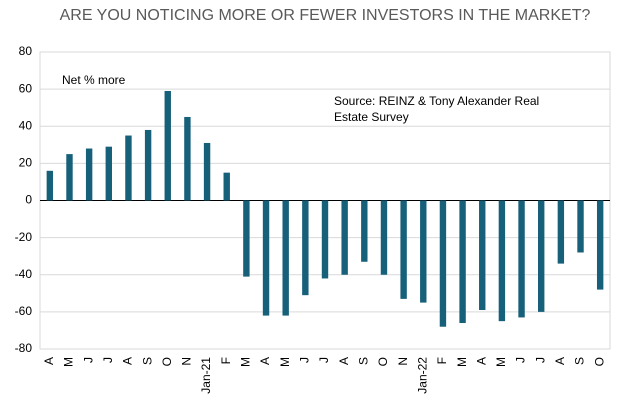  What do you see at coordinates (24, 237) in the screenshot?
I see `y-tick-label: -20` at bounding box center [24, 237].